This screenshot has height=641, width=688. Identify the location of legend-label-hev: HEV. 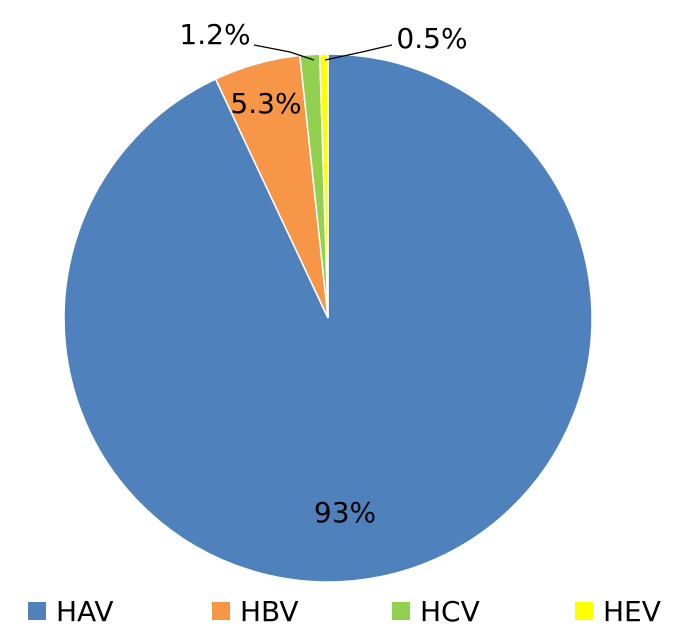
(632, 611).